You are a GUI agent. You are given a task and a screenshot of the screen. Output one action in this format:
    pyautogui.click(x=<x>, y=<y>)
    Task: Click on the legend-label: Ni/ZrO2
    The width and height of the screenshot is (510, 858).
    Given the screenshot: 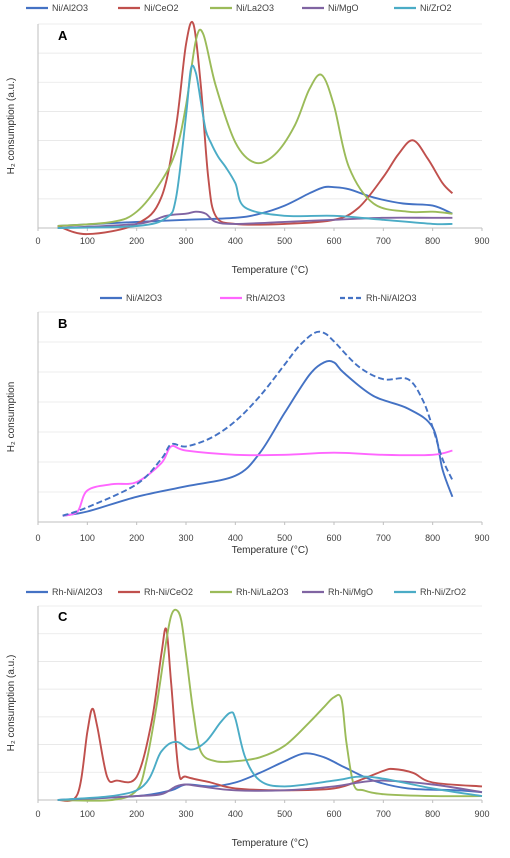 What is the action you would take?
    pyautogui.click(x=436, y=8)
    